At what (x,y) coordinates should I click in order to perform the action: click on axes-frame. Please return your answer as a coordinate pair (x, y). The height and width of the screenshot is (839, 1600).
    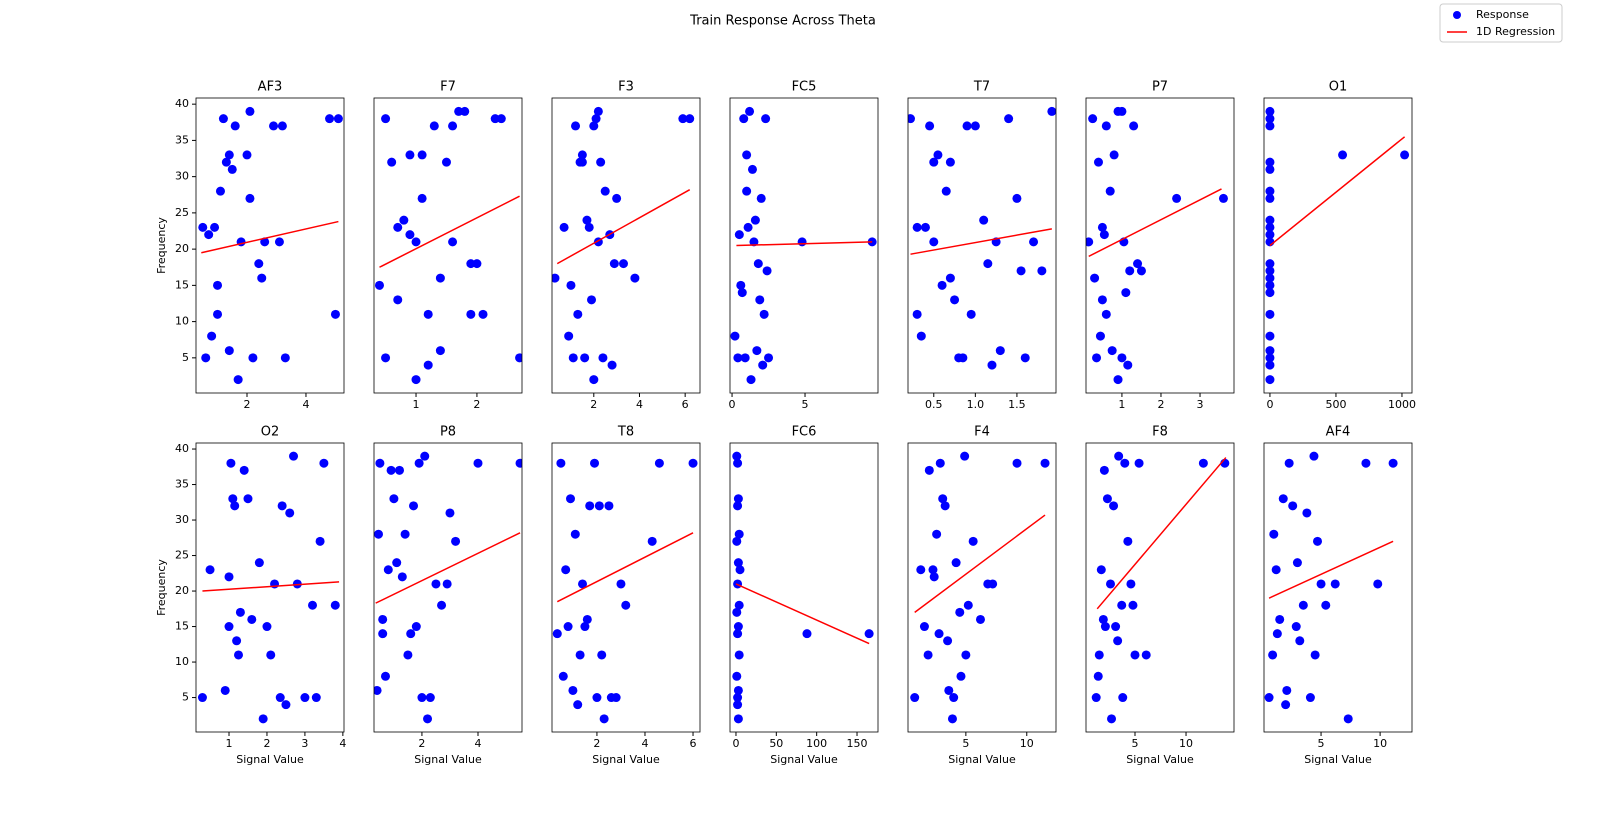
    Looking at the image, I should click on (626, 245).